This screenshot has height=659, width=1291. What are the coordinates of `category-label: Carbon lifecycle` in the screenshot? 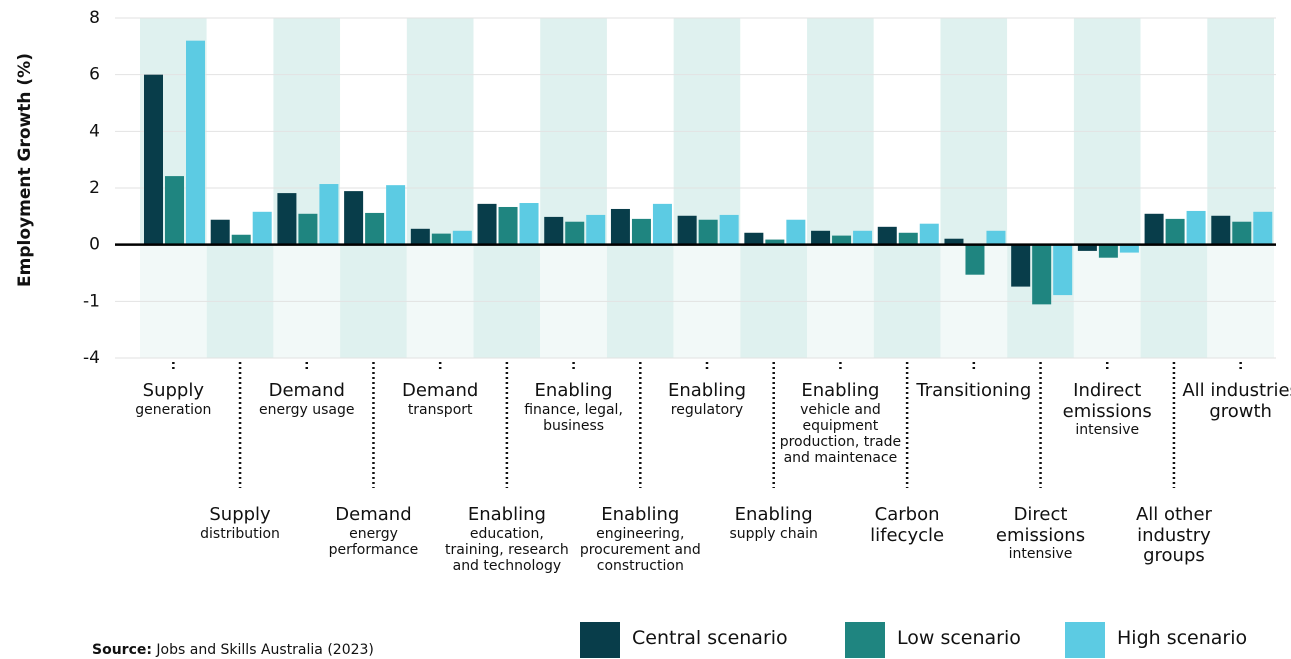 It's located at (907, 525).